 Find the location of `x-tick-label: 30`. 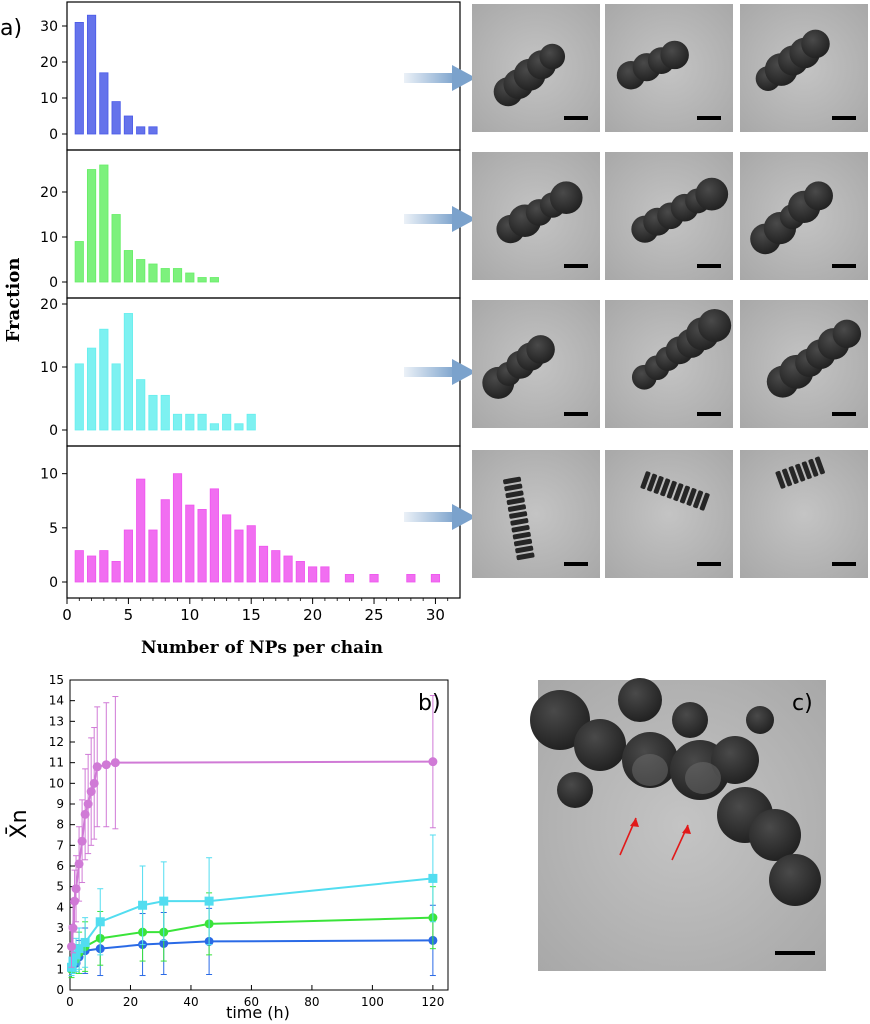

x-tick-label: 30 is located at coordinates (435, 615).